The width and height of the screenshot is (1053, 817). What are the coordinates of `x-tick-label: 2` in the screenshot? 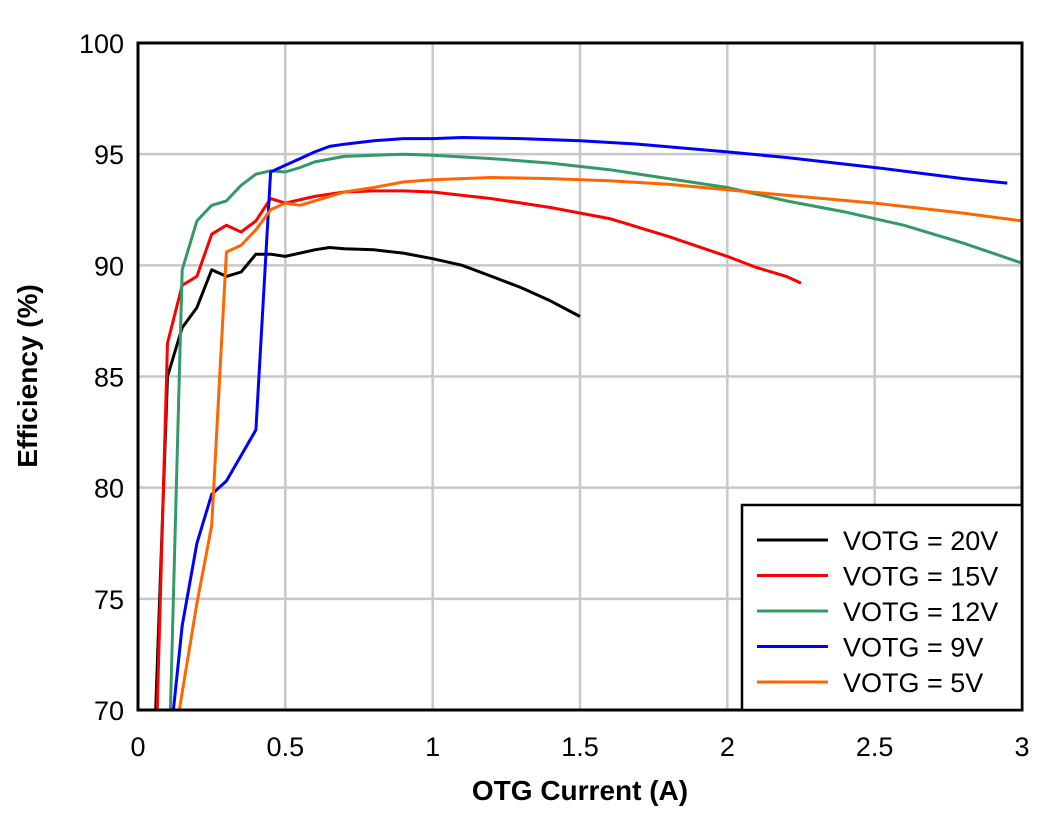 It's located at (727, 747).